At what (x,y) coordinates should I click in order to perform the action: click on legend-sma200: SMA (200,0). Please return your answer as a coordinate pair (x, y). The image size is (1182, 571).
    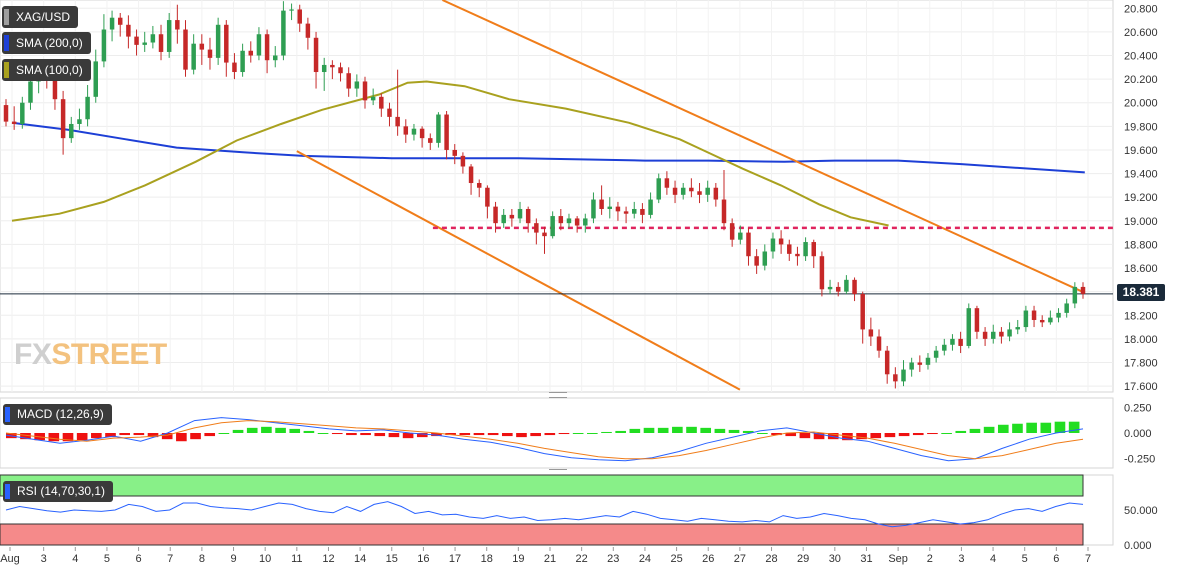
    Looking at the image, I should click on (46, 43).